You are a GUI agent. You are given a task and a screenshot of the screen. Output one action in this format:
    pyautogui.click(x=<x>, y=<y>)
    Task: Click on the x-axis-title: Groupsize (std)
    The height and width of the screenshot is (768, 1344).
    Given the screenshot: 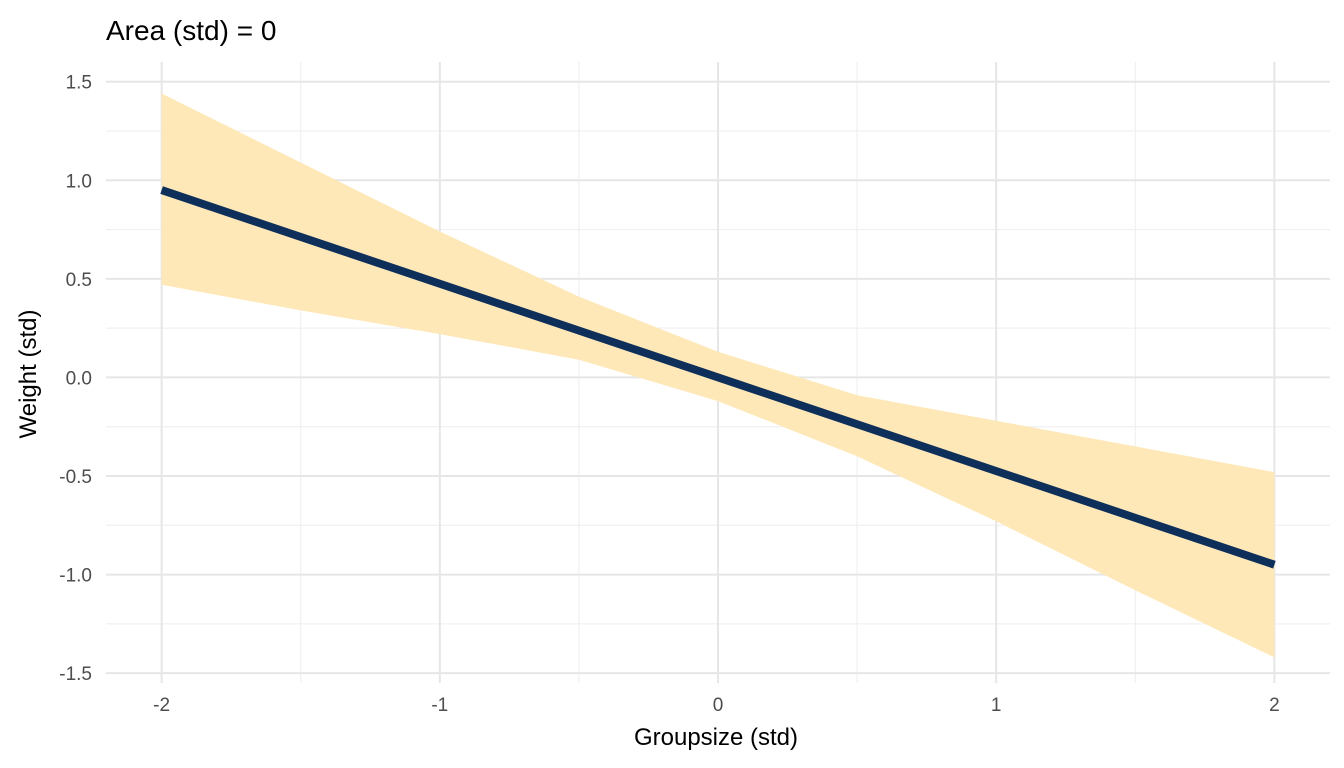 What is the action you would take?
    pyautogui.click(x=716, y=737)
    